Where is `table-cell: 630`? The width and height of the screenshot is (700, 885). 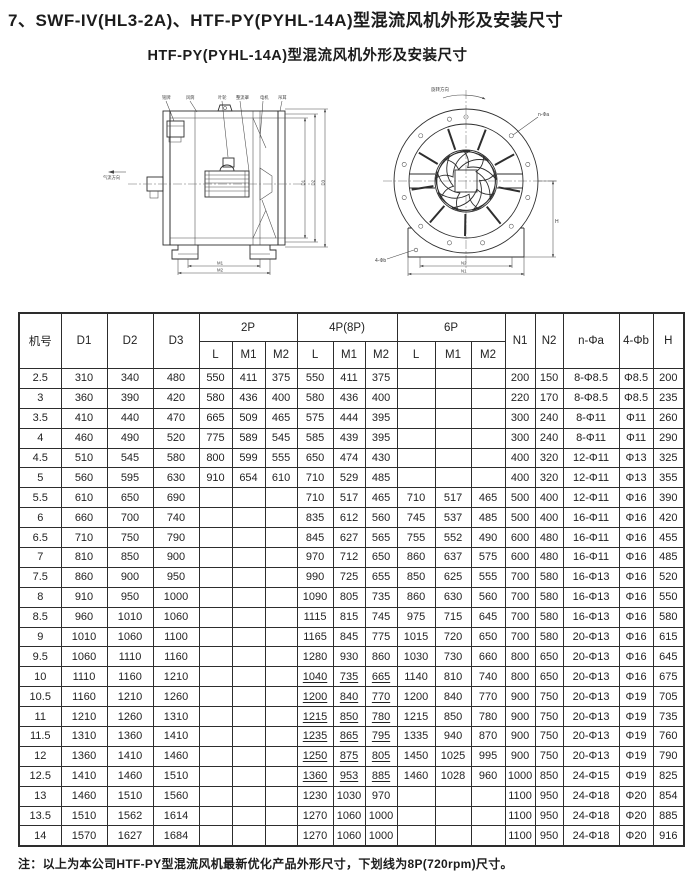
table-cell: 630 is located at coordinates (453, 597).